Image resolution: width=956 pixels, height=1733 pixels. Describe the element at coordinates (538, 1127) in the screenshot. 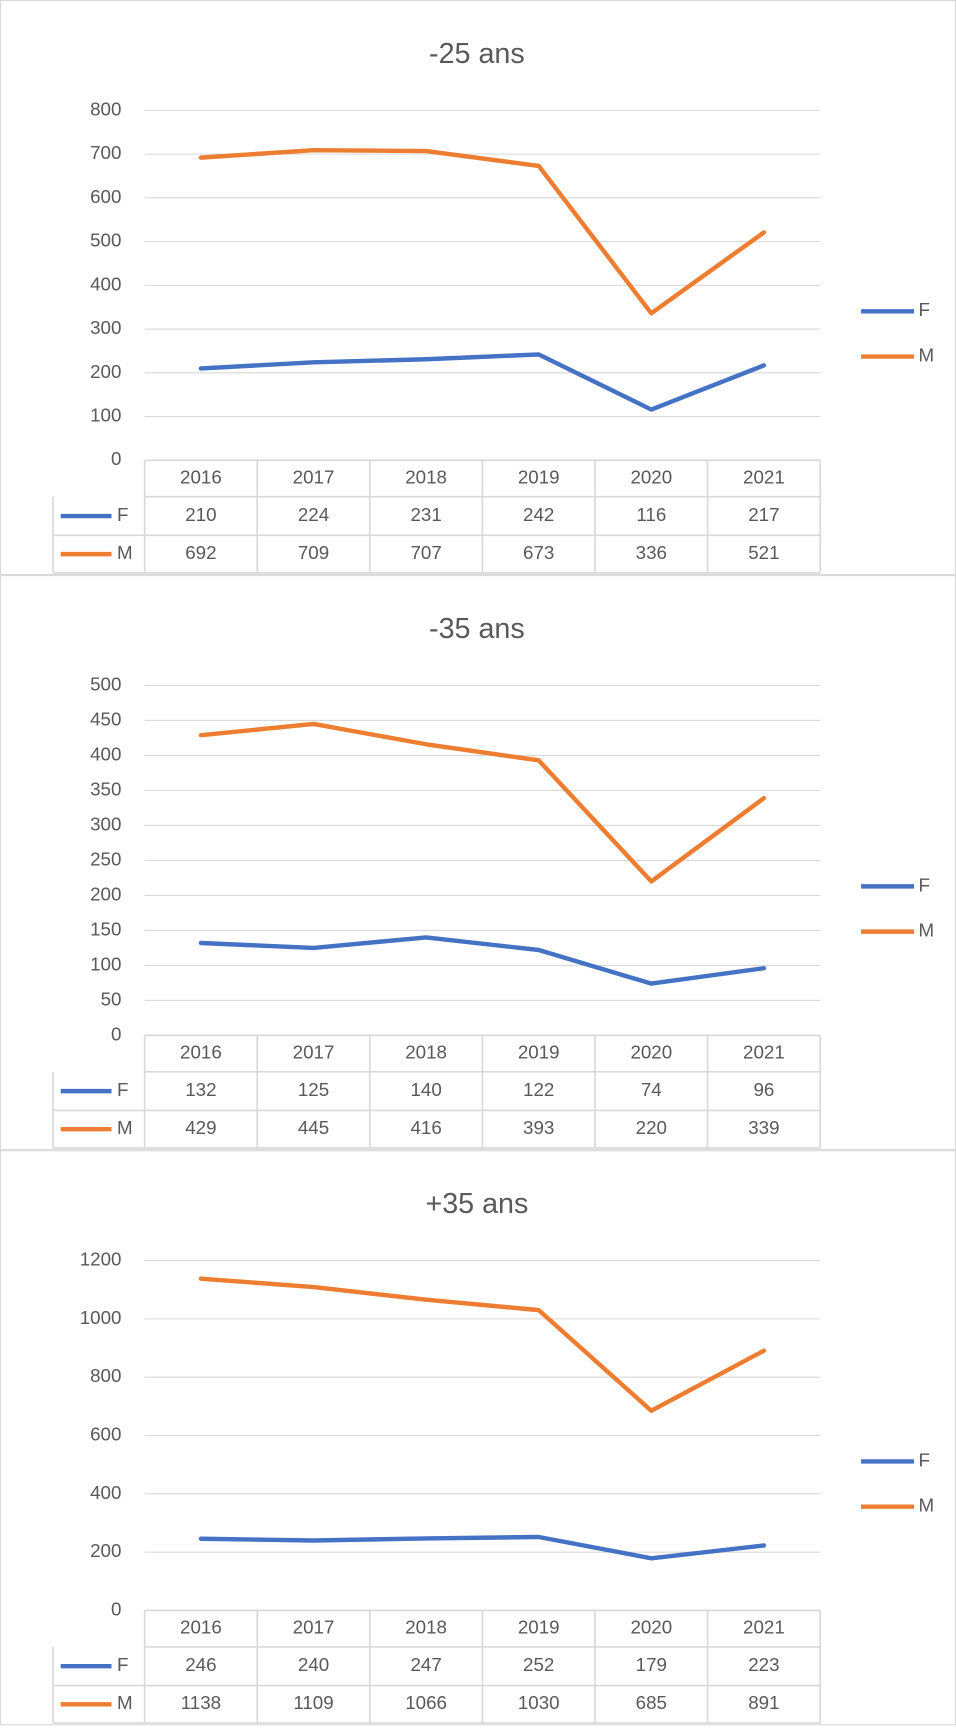

I see `table-value: 393` at that location.